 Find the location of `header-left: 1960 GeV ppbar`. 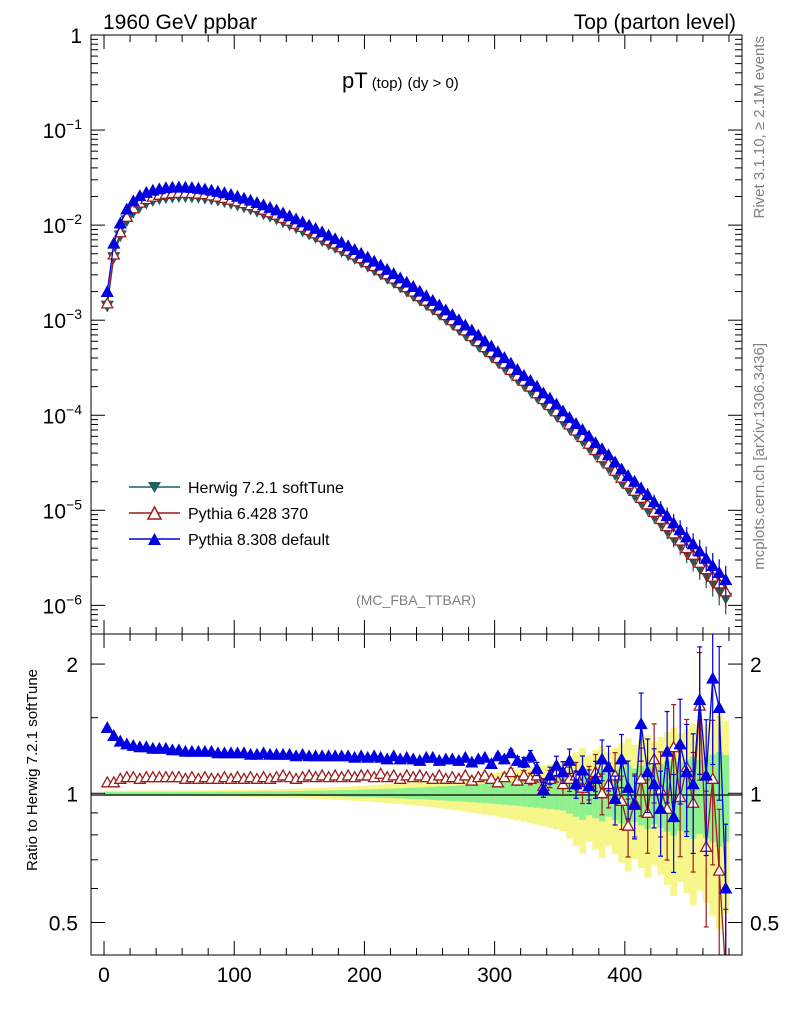

header-left: 1960 GeV ppbar is located at coordinates (180, 22).